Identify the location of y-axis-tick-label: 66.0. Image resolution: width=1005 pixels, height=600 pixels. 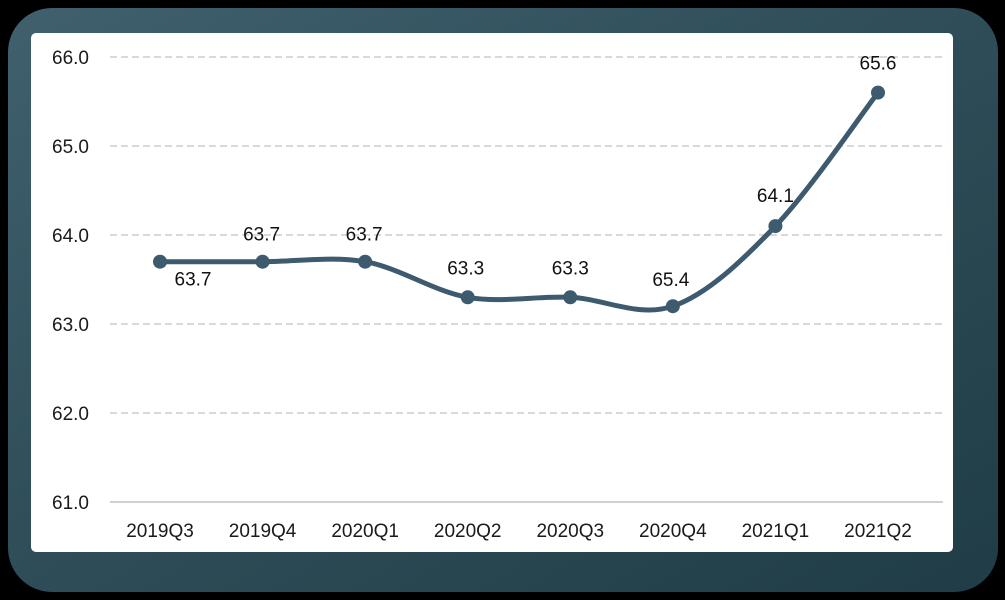
(70, 58).